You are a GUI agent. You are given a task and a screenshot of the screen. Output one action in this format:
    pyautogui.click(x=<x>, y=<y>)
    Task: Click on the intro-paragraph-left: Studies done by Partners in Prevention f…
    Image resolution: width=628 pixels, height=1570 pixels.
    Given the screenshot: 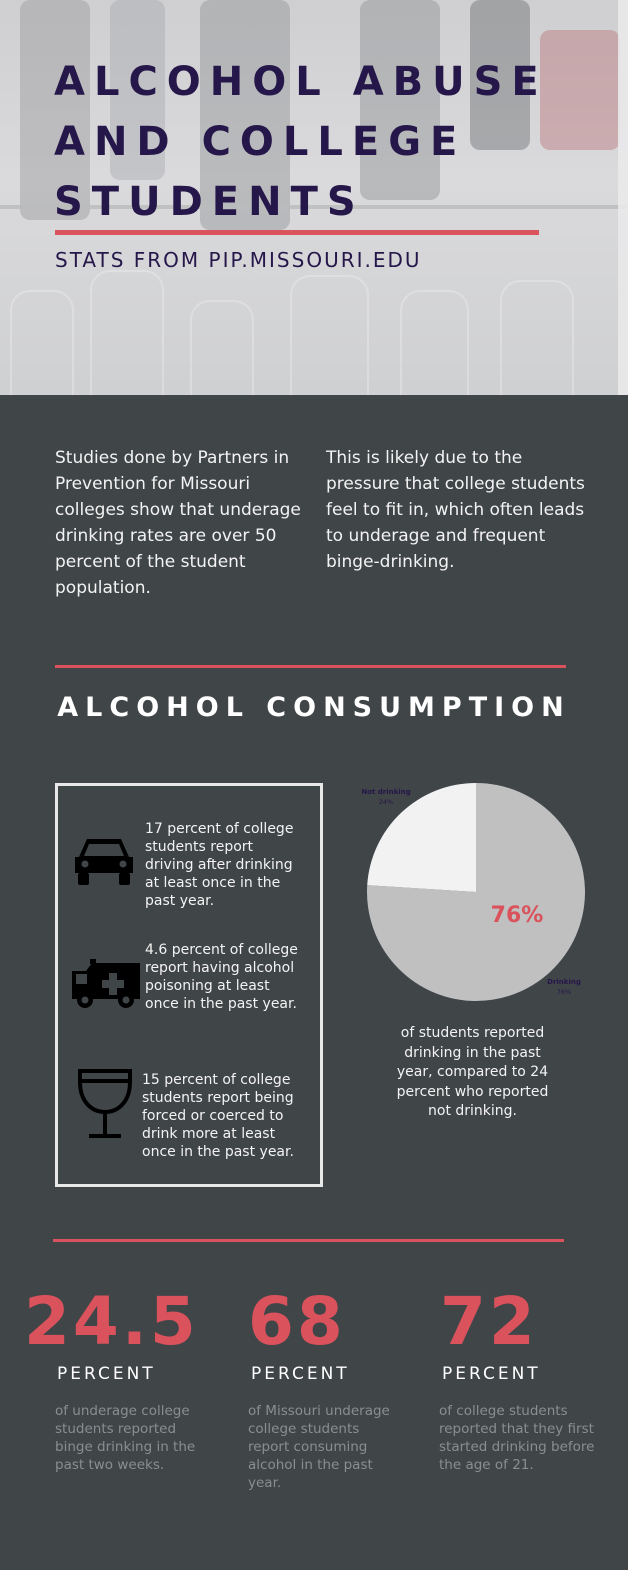 What is the action you would take?
    pyautogui.click(x=178, y=523)
    